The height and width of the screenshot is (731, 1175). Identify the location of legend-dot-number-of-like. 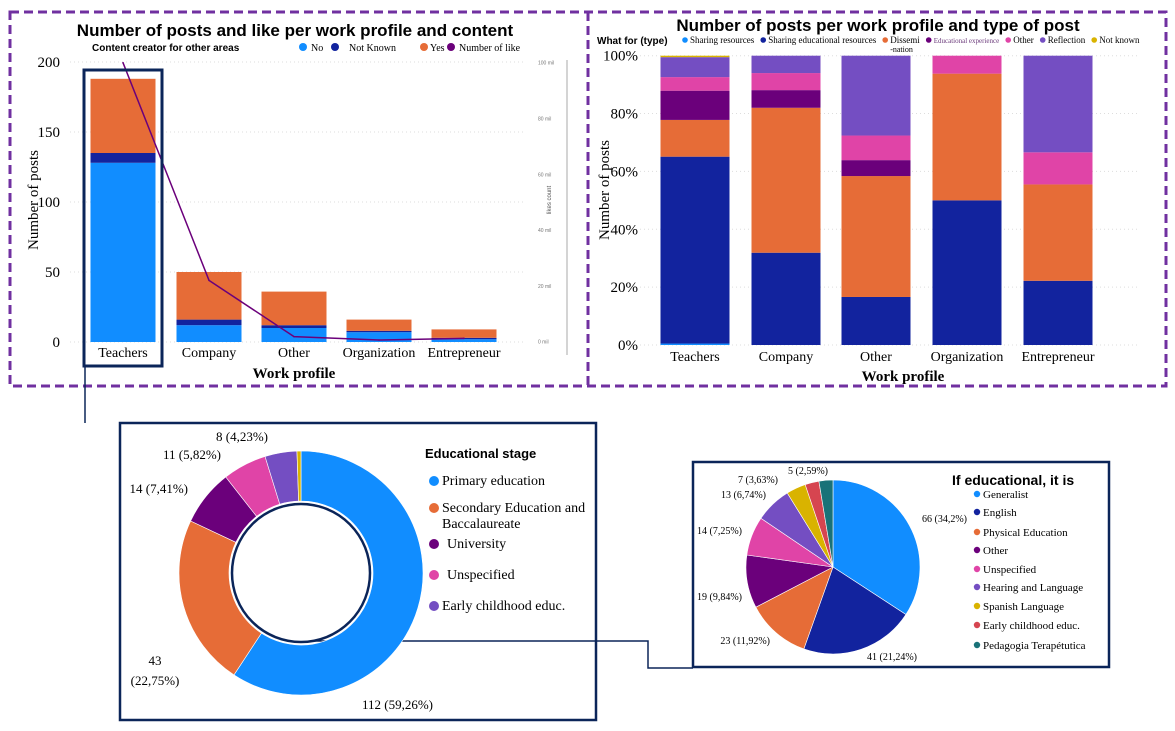
(451, 47).